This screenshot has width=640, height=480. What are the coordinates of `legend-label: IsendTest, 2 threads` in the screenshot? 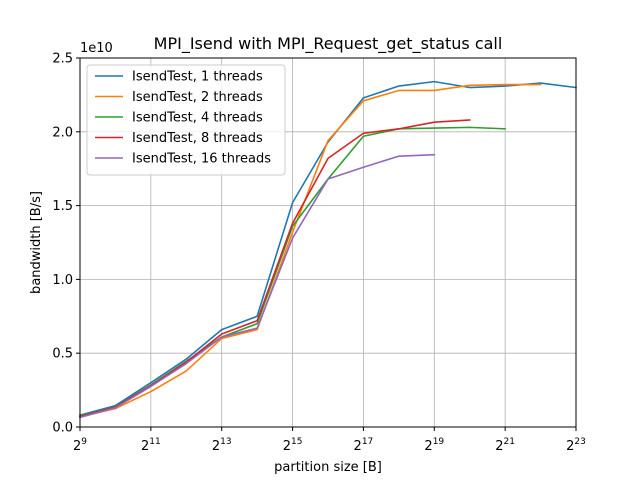 It's located at (197, 97).